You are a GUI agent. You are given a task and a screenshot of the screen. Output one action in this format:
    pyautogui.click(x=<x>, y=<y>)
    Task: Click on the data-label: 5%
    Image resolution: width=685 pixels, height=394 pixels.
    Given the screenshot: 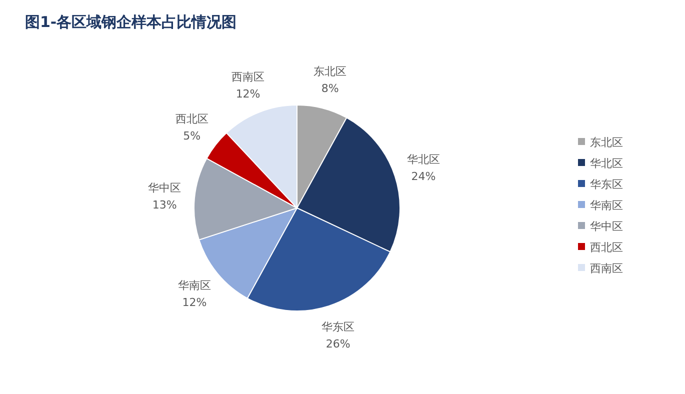 What is the action you would take?
    pyautogui.click(x=192, y=135)
    